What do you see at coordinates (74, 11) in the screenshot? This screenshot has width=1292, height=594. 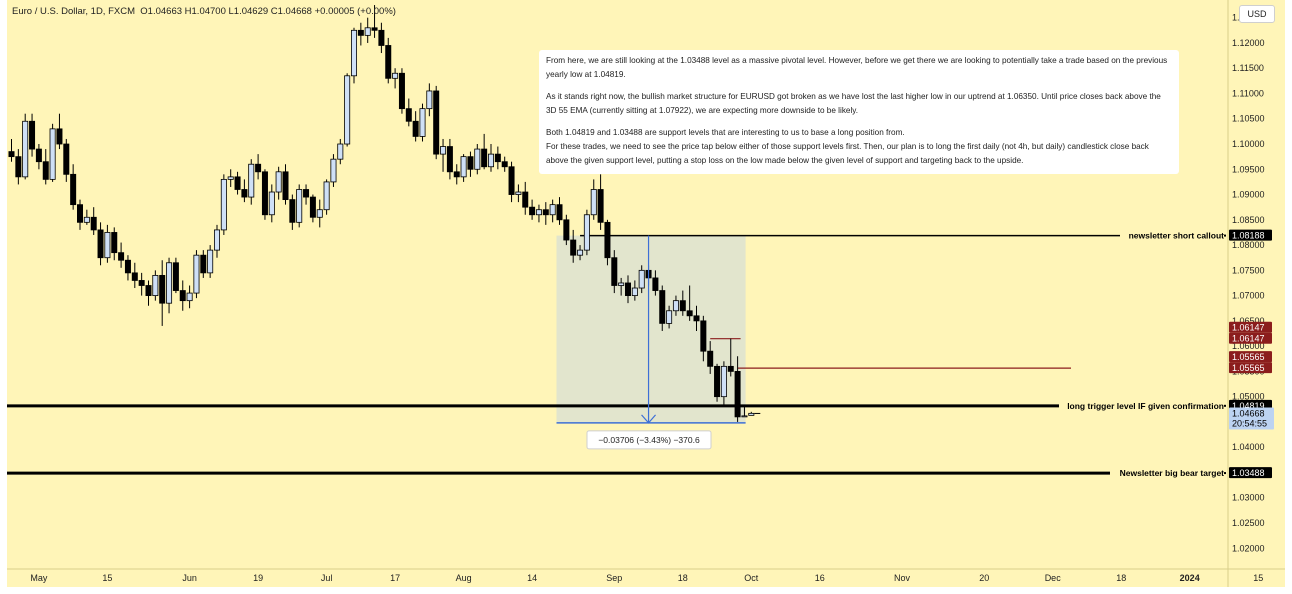 I see `symbol-title: Euro / U.S. Dollar, 1D, FXCM` at bounding box center [74, 11].